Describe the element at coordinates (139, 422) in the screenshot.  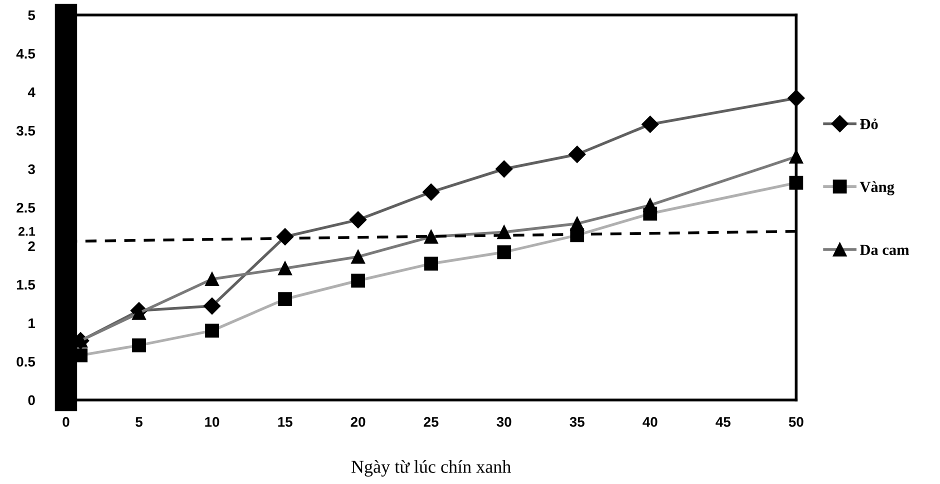
I see `x-tick-label: 5` at that location.